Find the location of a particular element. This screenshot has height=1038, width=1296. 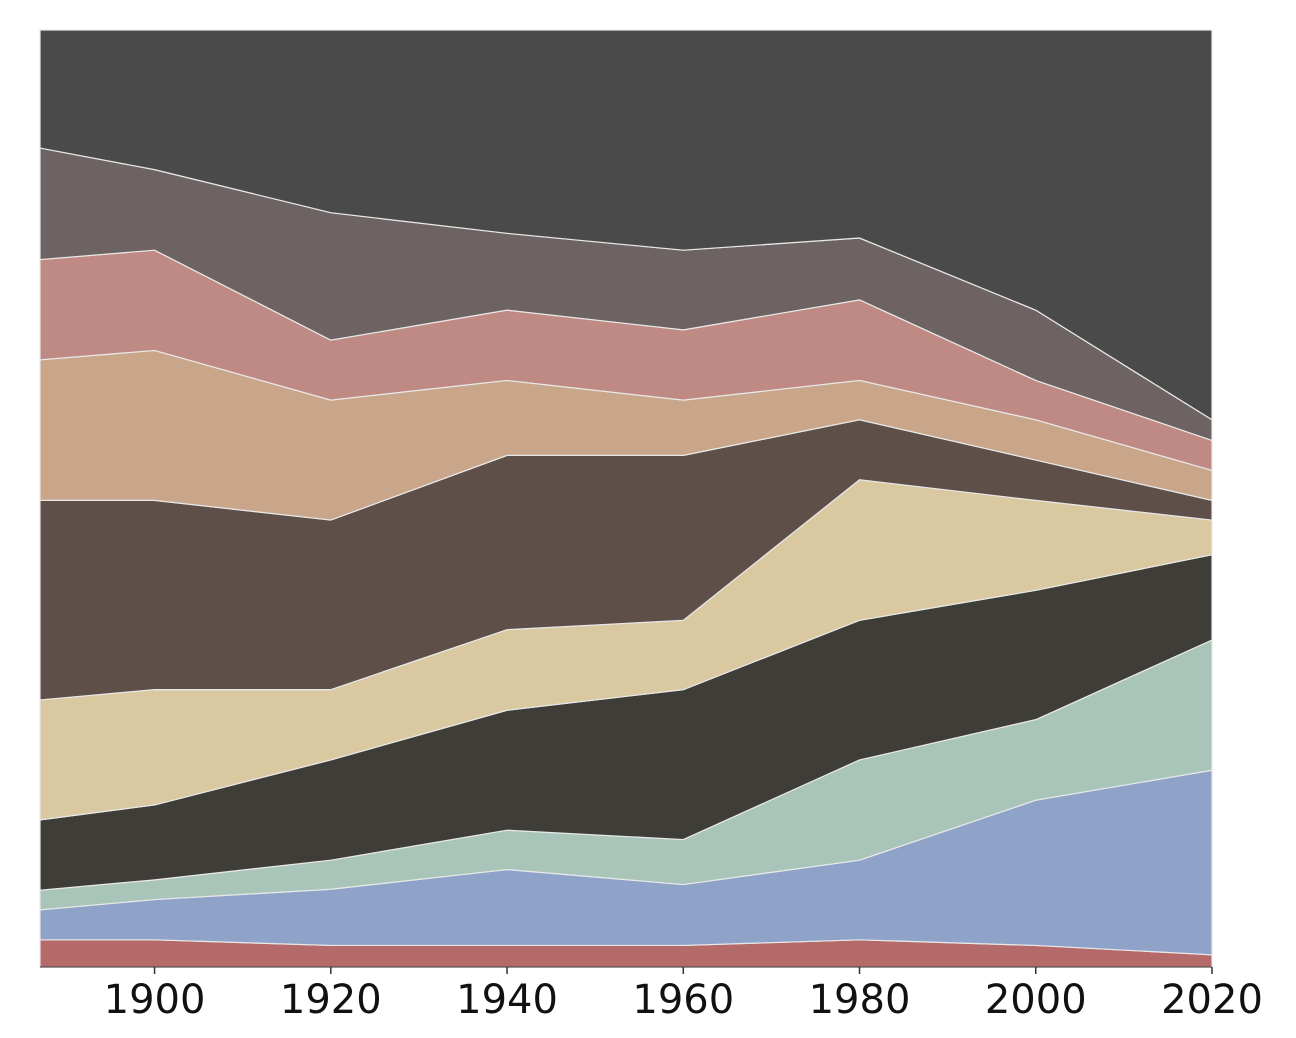

x-tick-label: 1900 is located at coordinates (155, 1000).